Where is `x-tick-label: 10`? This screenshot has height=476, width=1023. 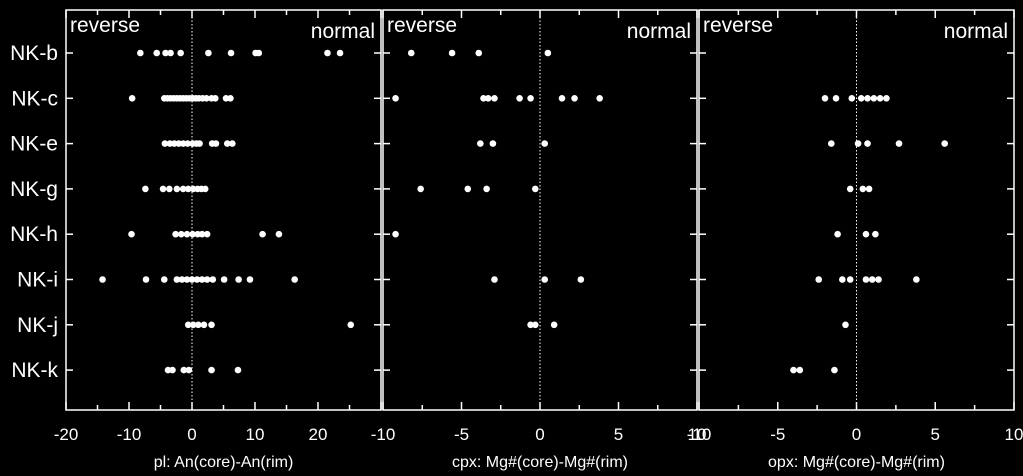 x-tick-label: 10 is located at coordinates (255, 434).